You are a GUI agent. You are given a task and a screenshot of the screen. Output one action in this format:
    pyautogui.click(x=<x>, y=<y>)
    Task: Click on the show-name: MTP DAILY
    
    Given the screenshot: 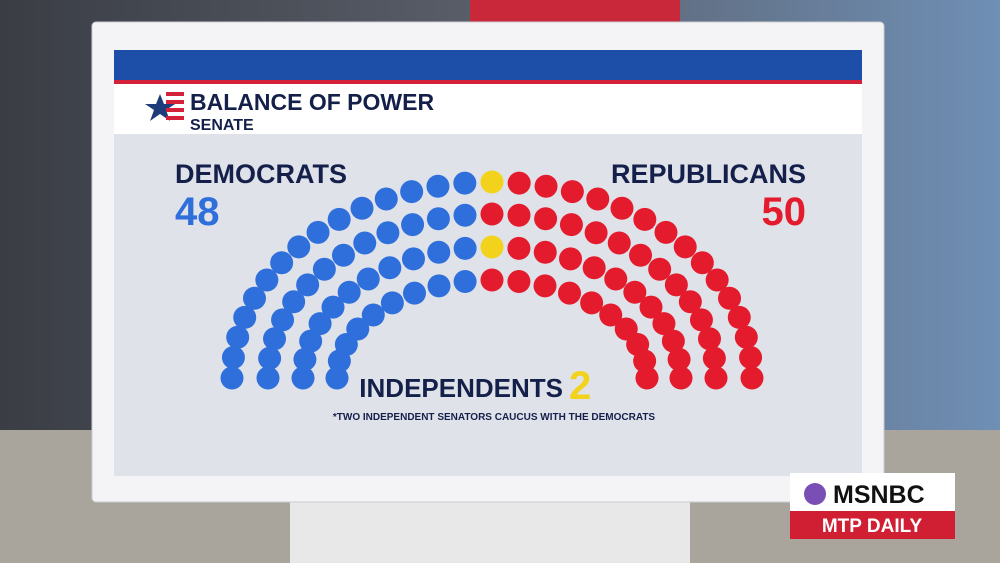 What is the action you would take?
    pyautogui.click(x=872, y=526)
    